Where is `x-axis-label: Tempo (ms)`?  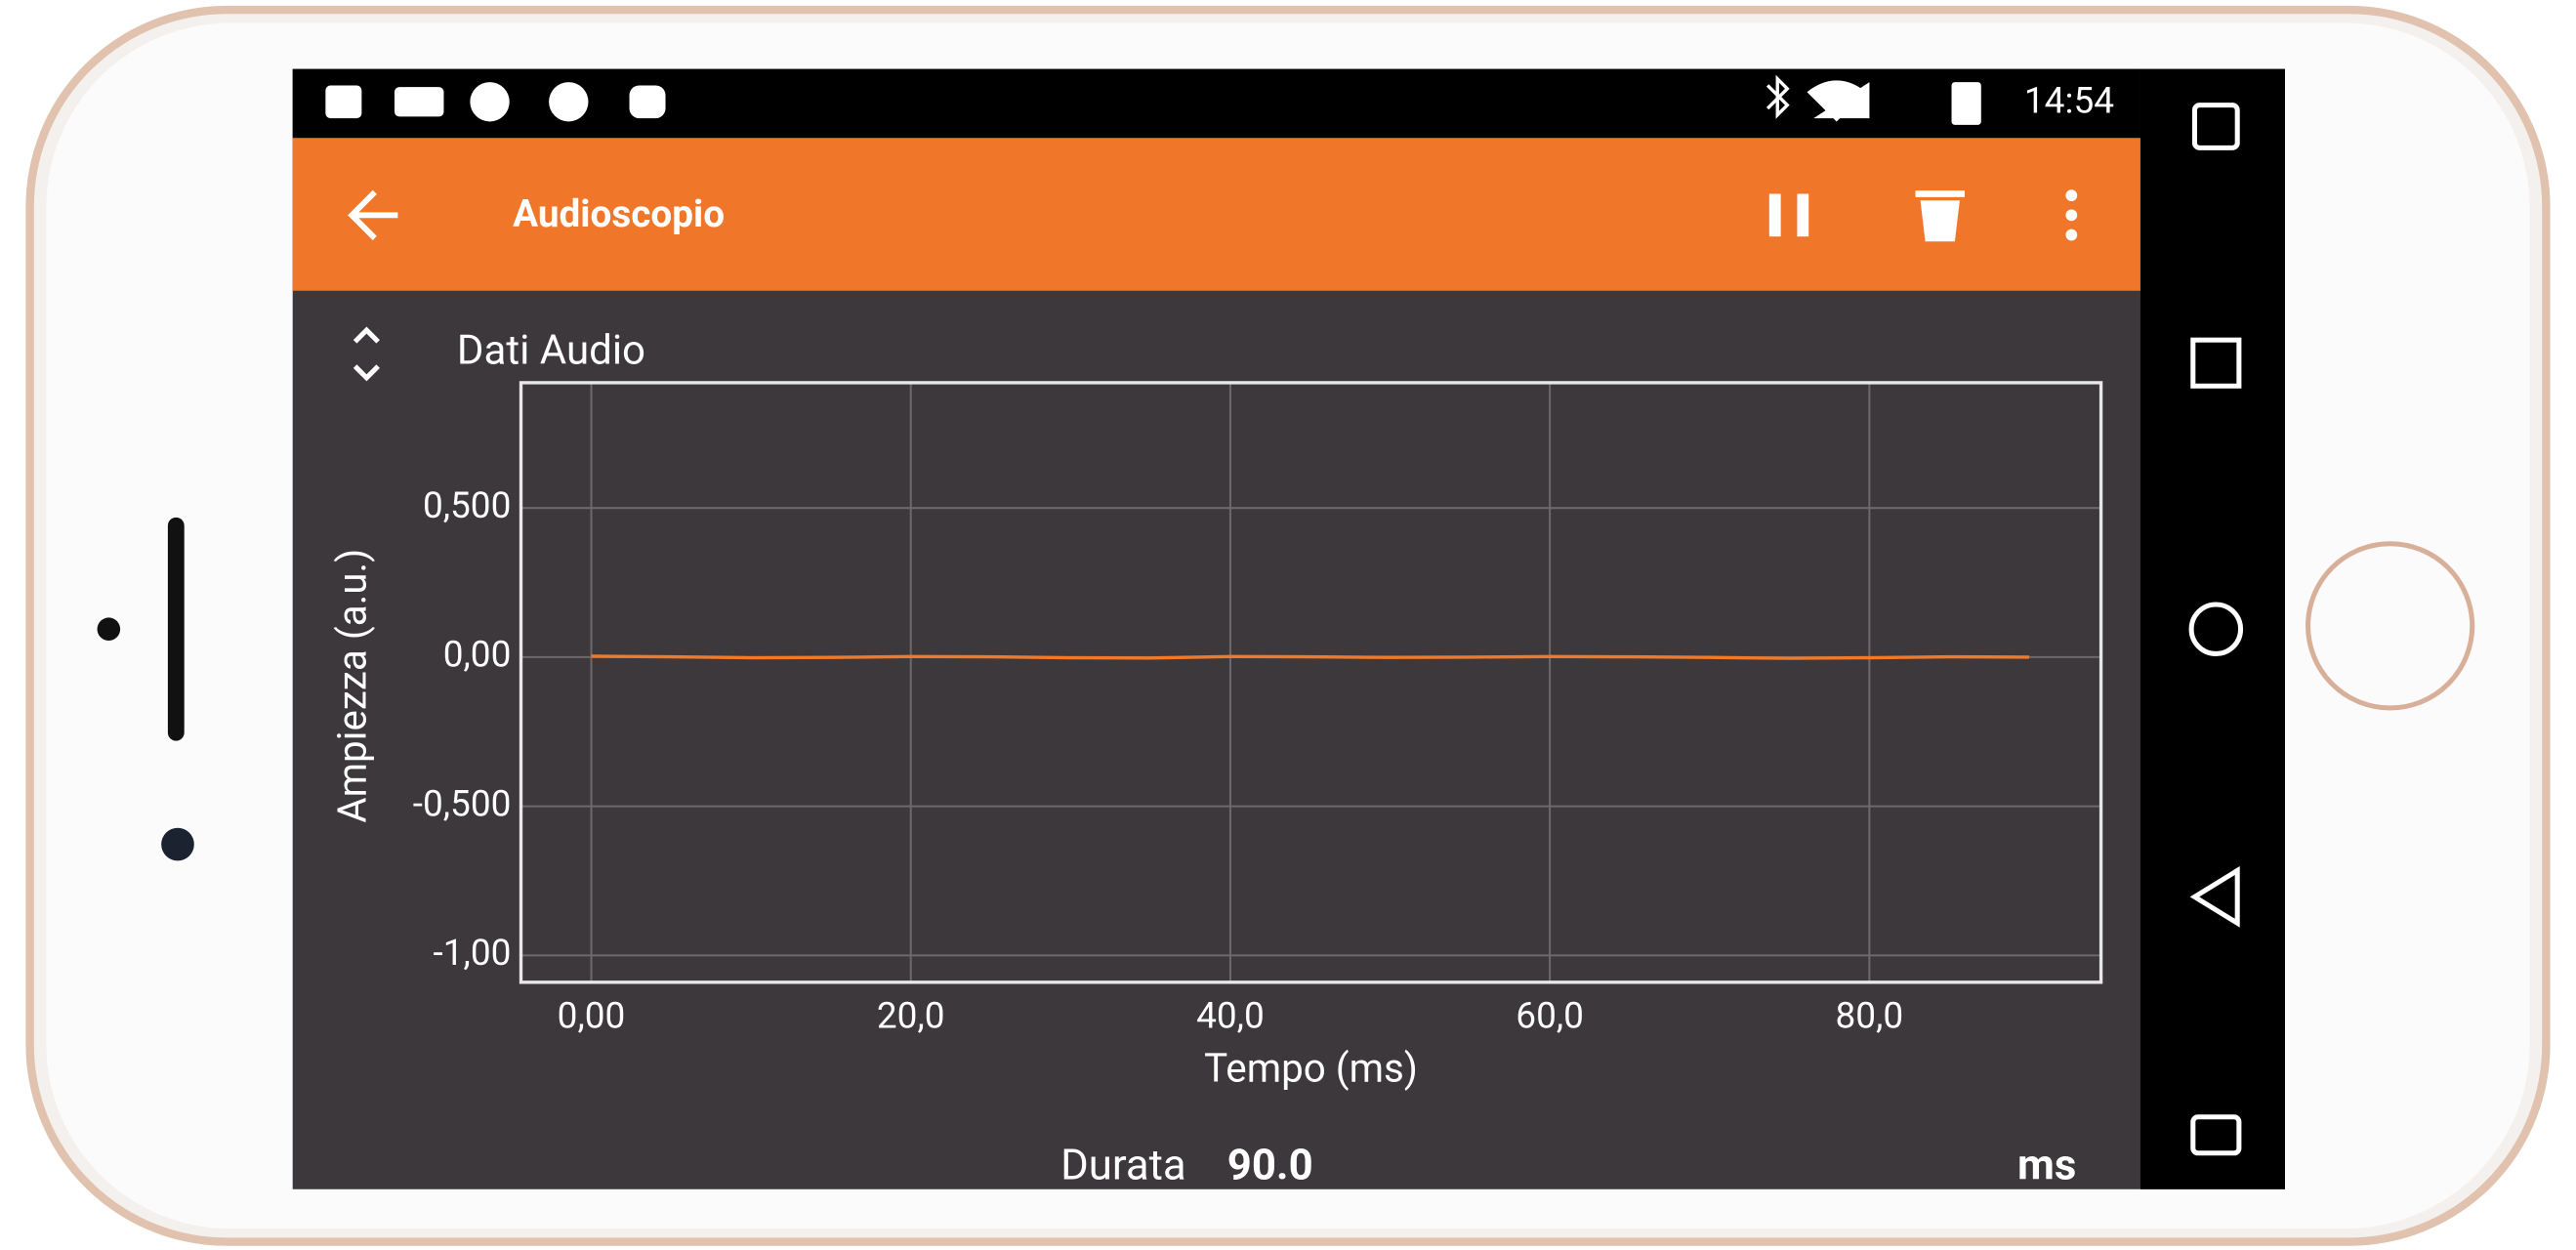 x-axis-label: Tempo (ms) is located at coordinates (1311, 1068).